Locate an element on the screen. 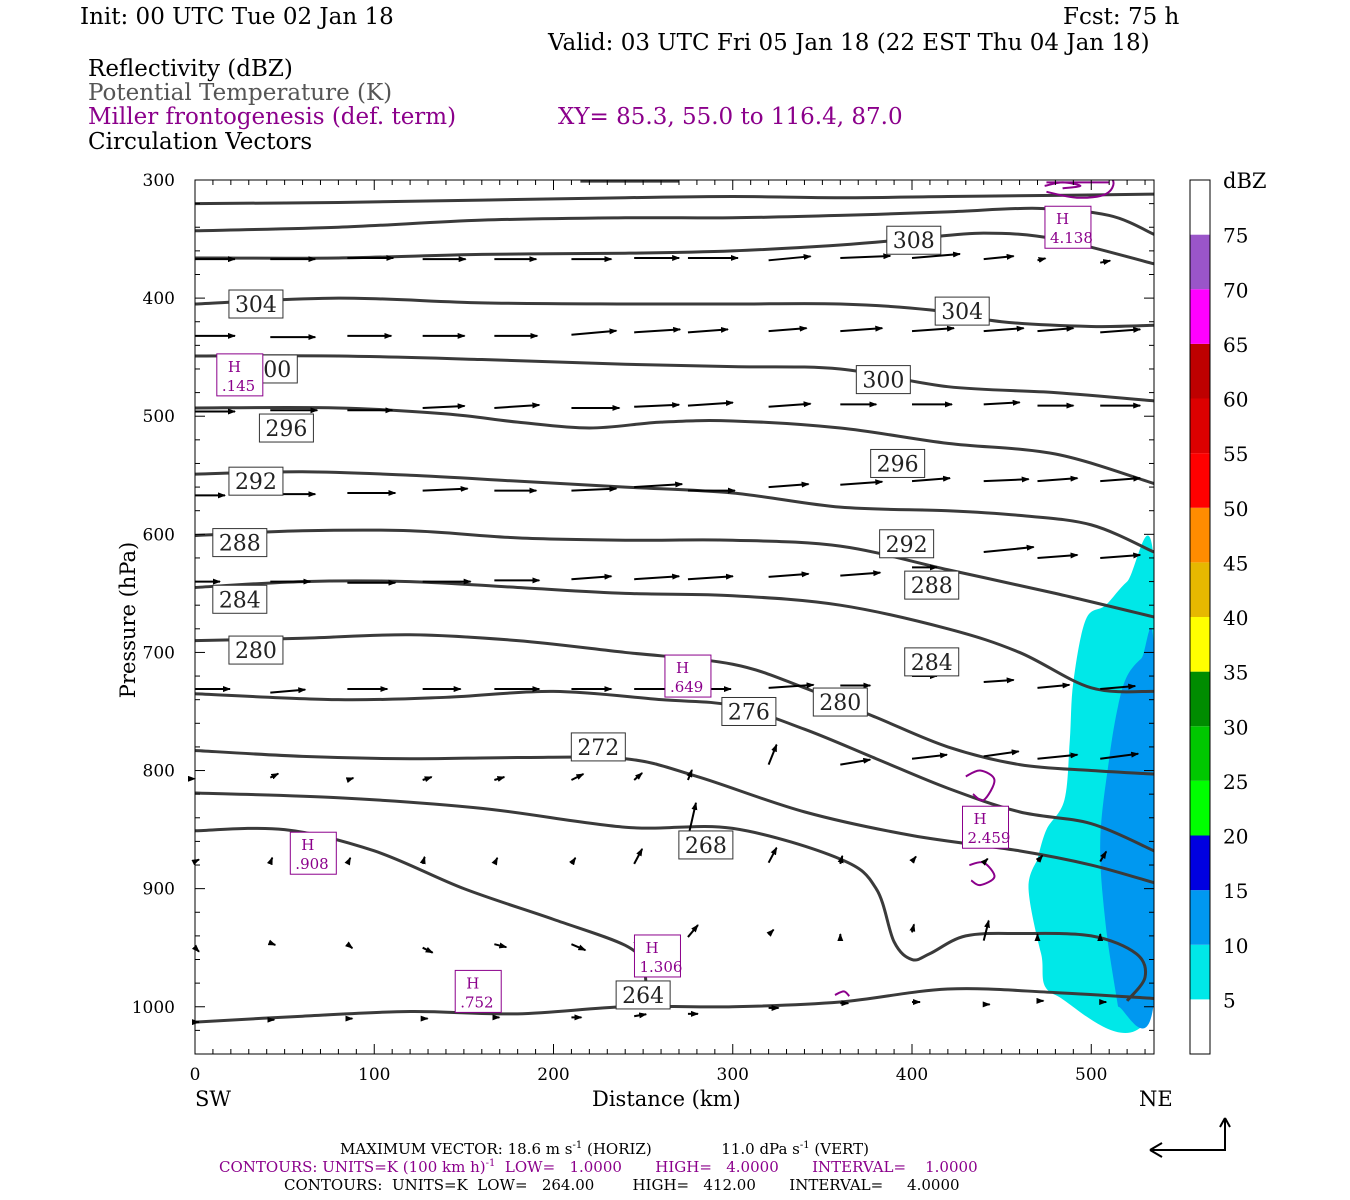 This screenshot has width=1350, height=1200. fronto-contour-units-exp: -1 is located at coordinates (490, 1163).